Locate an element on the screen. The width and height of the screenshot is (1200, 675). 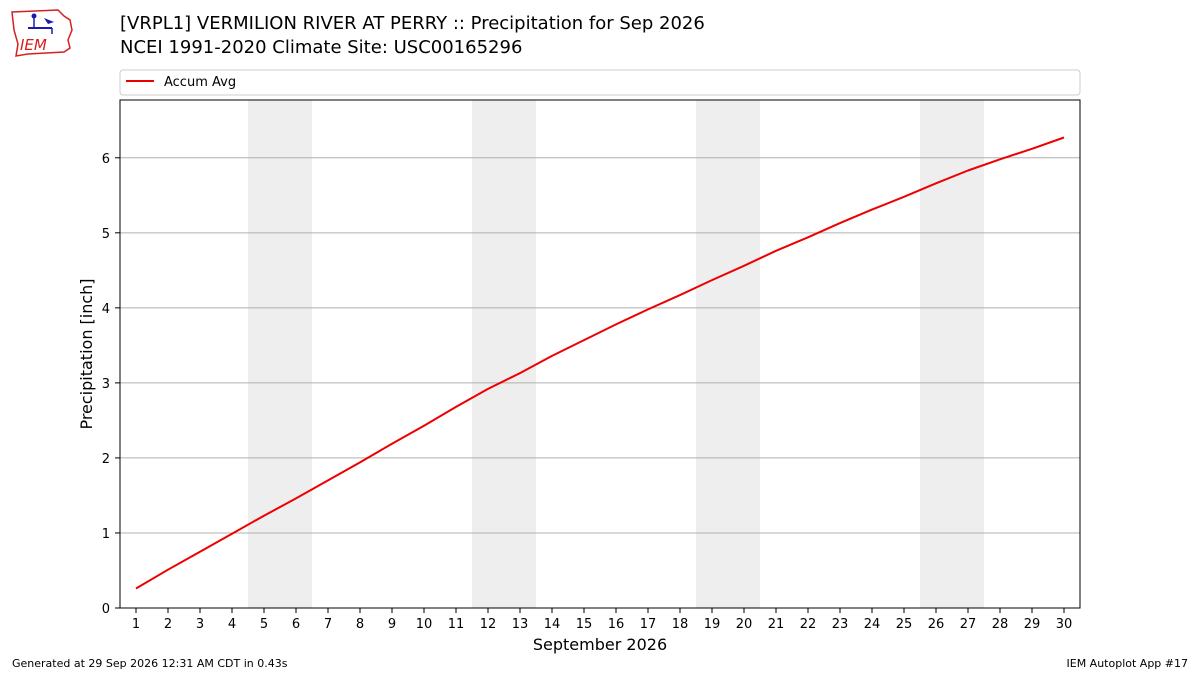
legend: Accum Avg is located at coordinates (600, 82).